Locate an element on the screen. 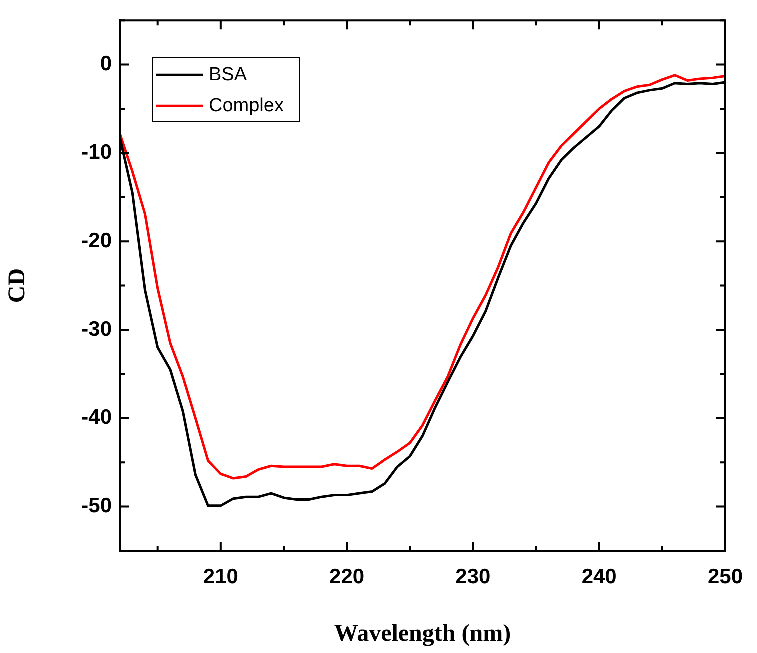  y-tick-label: -40 is located at coordinates (97, 418).